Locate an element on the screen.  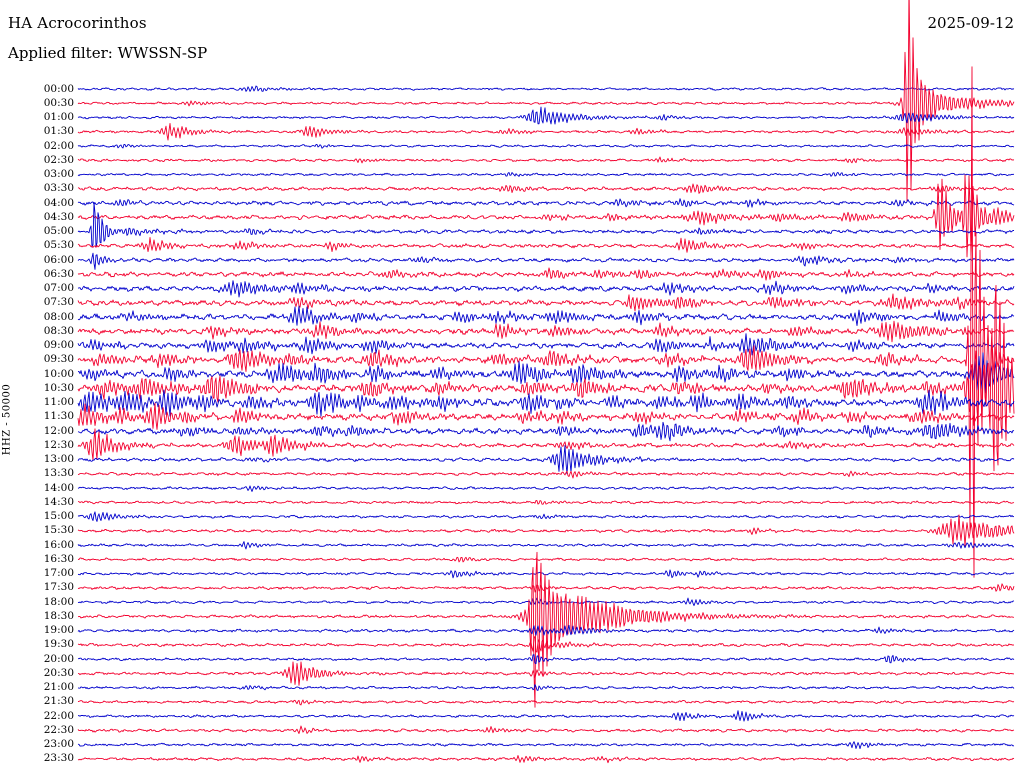
date-label: 2025-09-12 is located at coordinates (970, 23).